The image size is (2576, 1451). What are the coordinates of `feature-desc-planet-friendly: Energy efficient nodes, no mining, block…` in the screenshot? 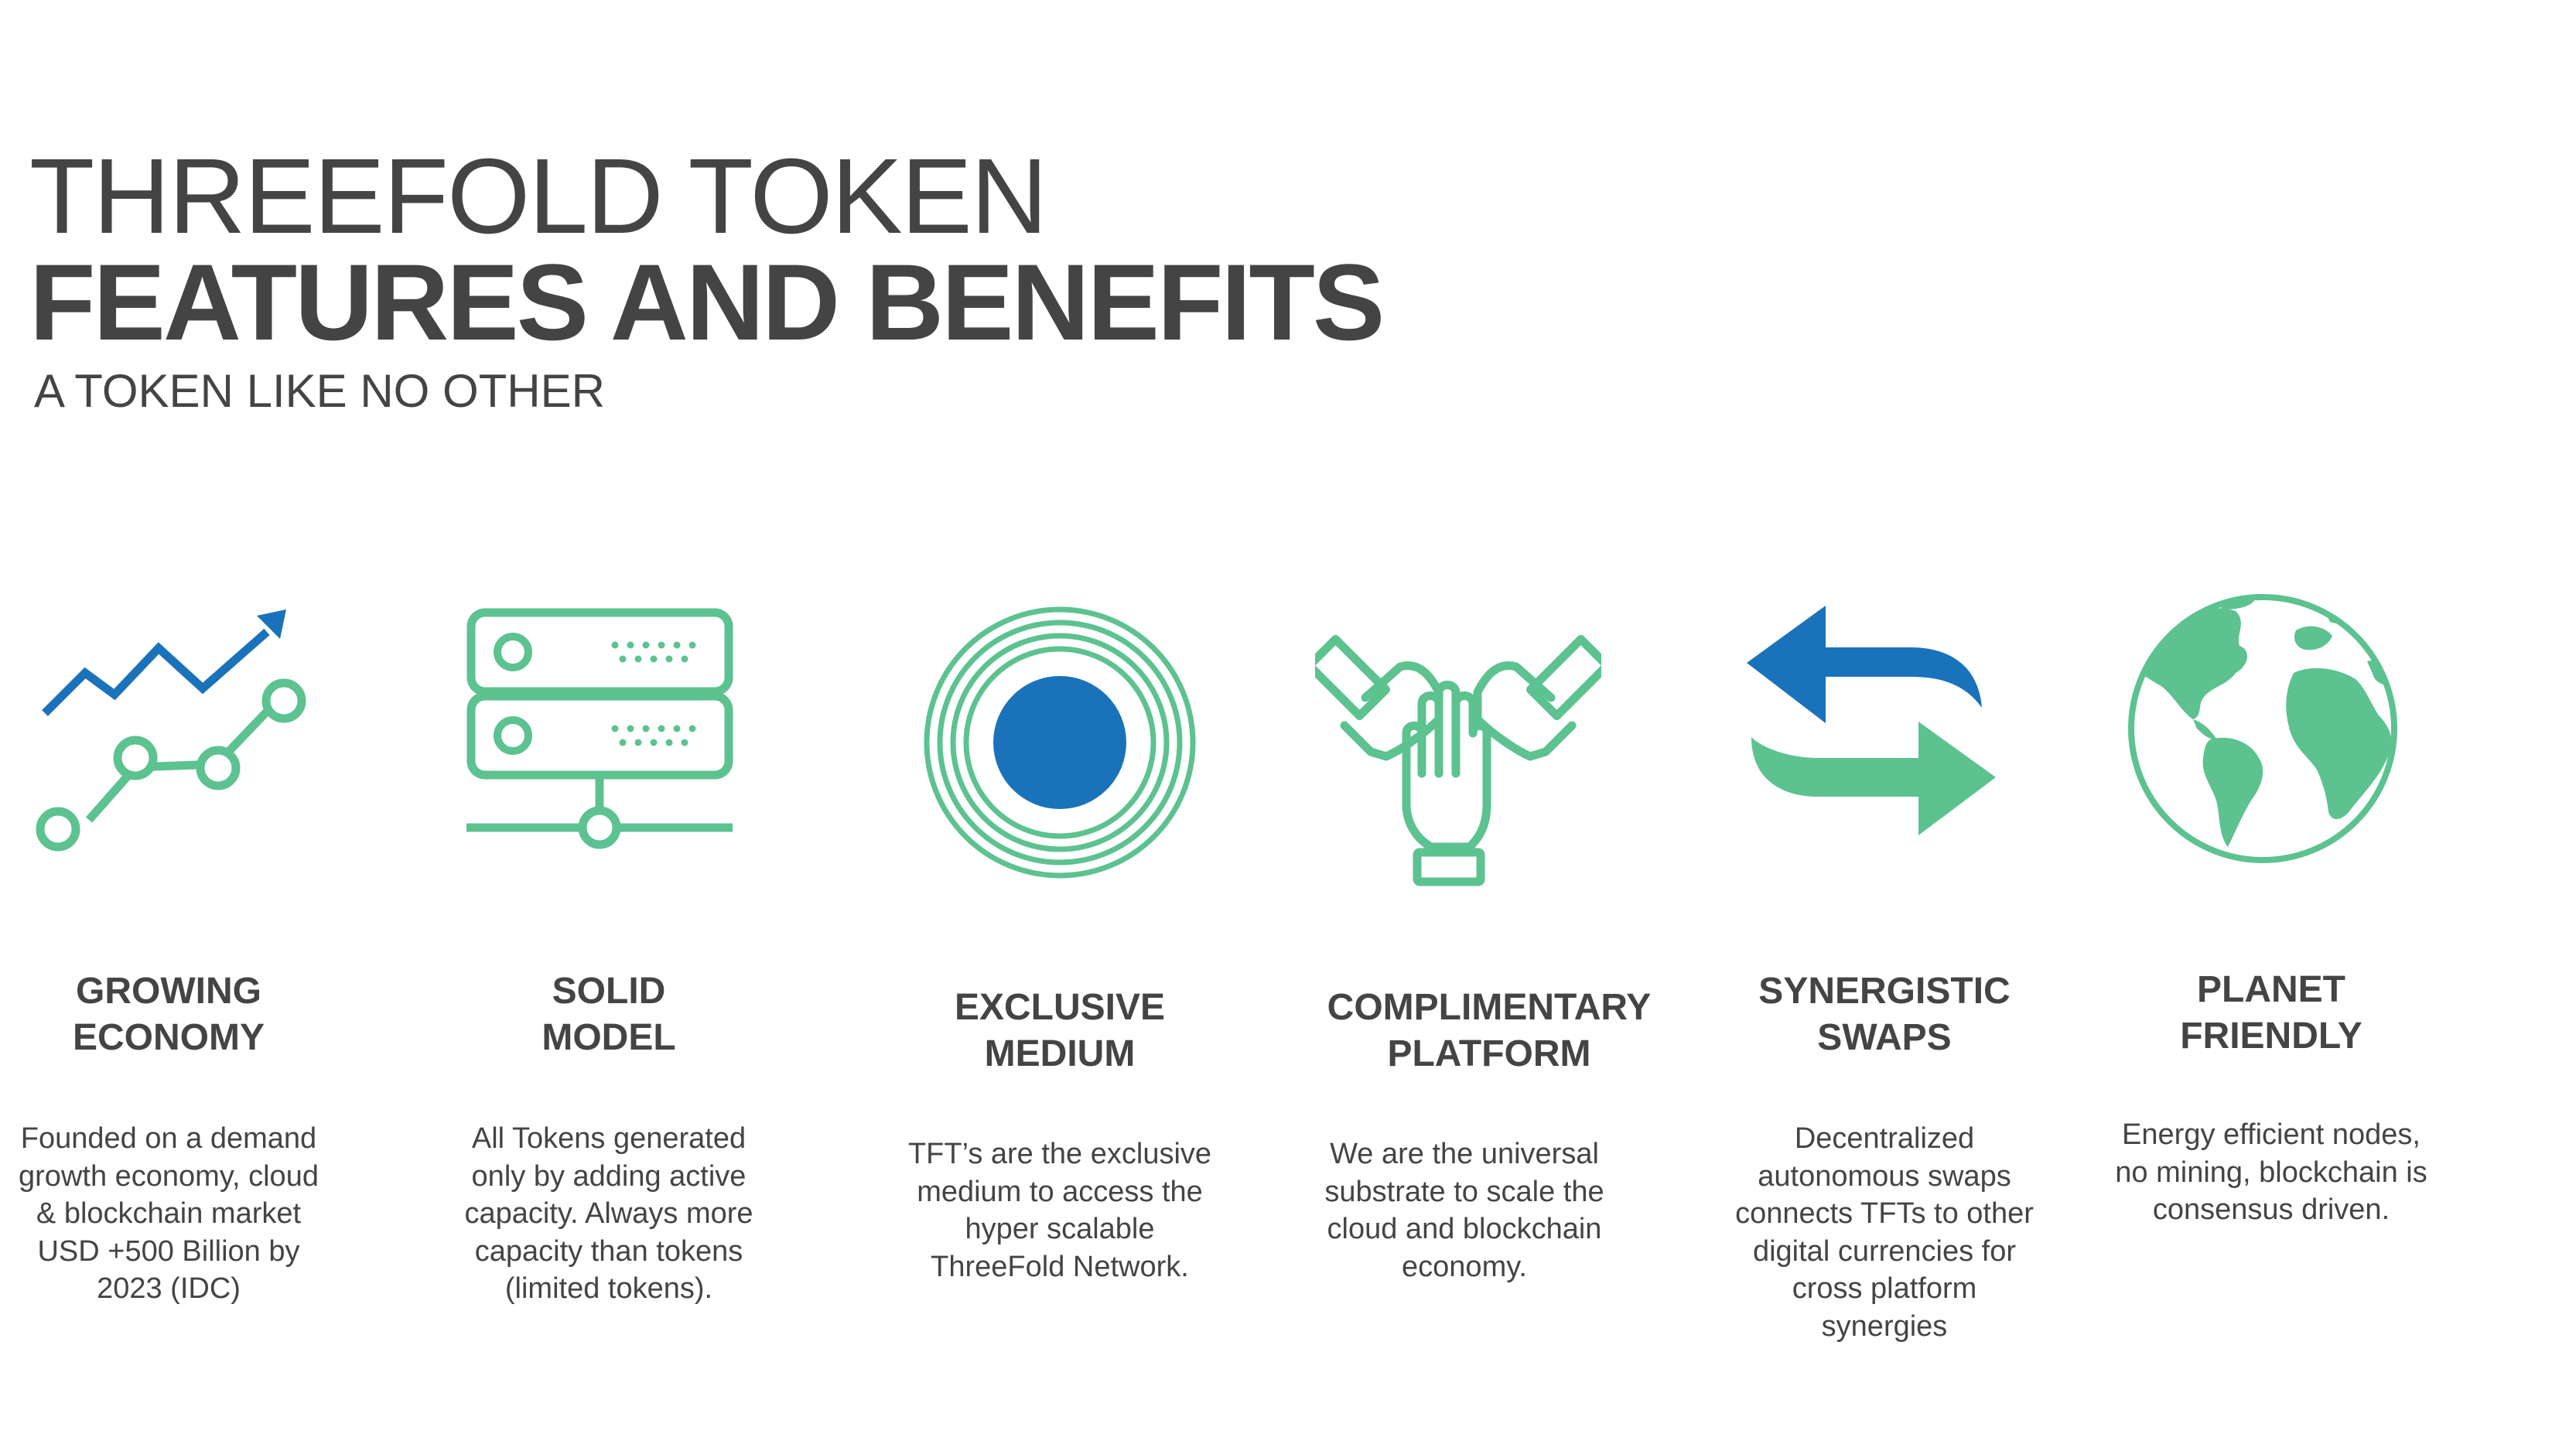 It's located at (2271, 1172).